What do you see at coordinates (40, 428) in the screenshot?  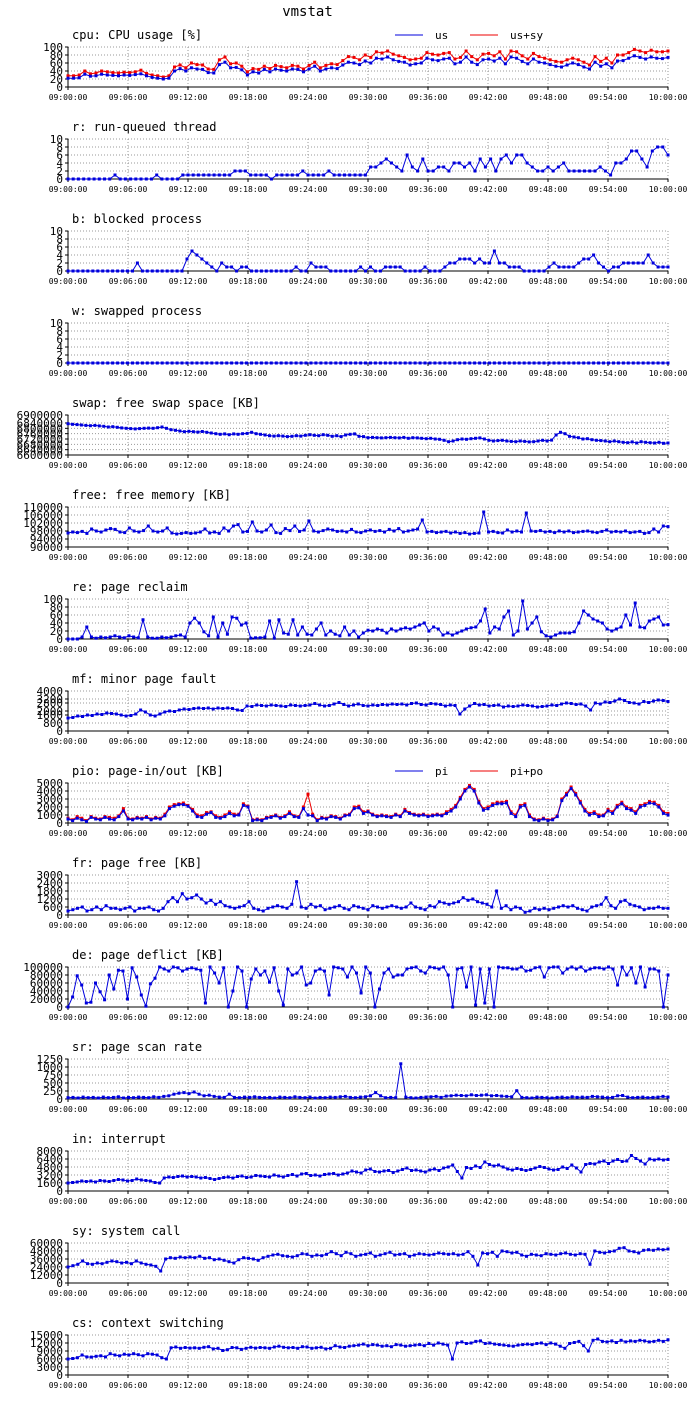 I see `y-tick-label: 6800000` at bounding box center [40, 428].